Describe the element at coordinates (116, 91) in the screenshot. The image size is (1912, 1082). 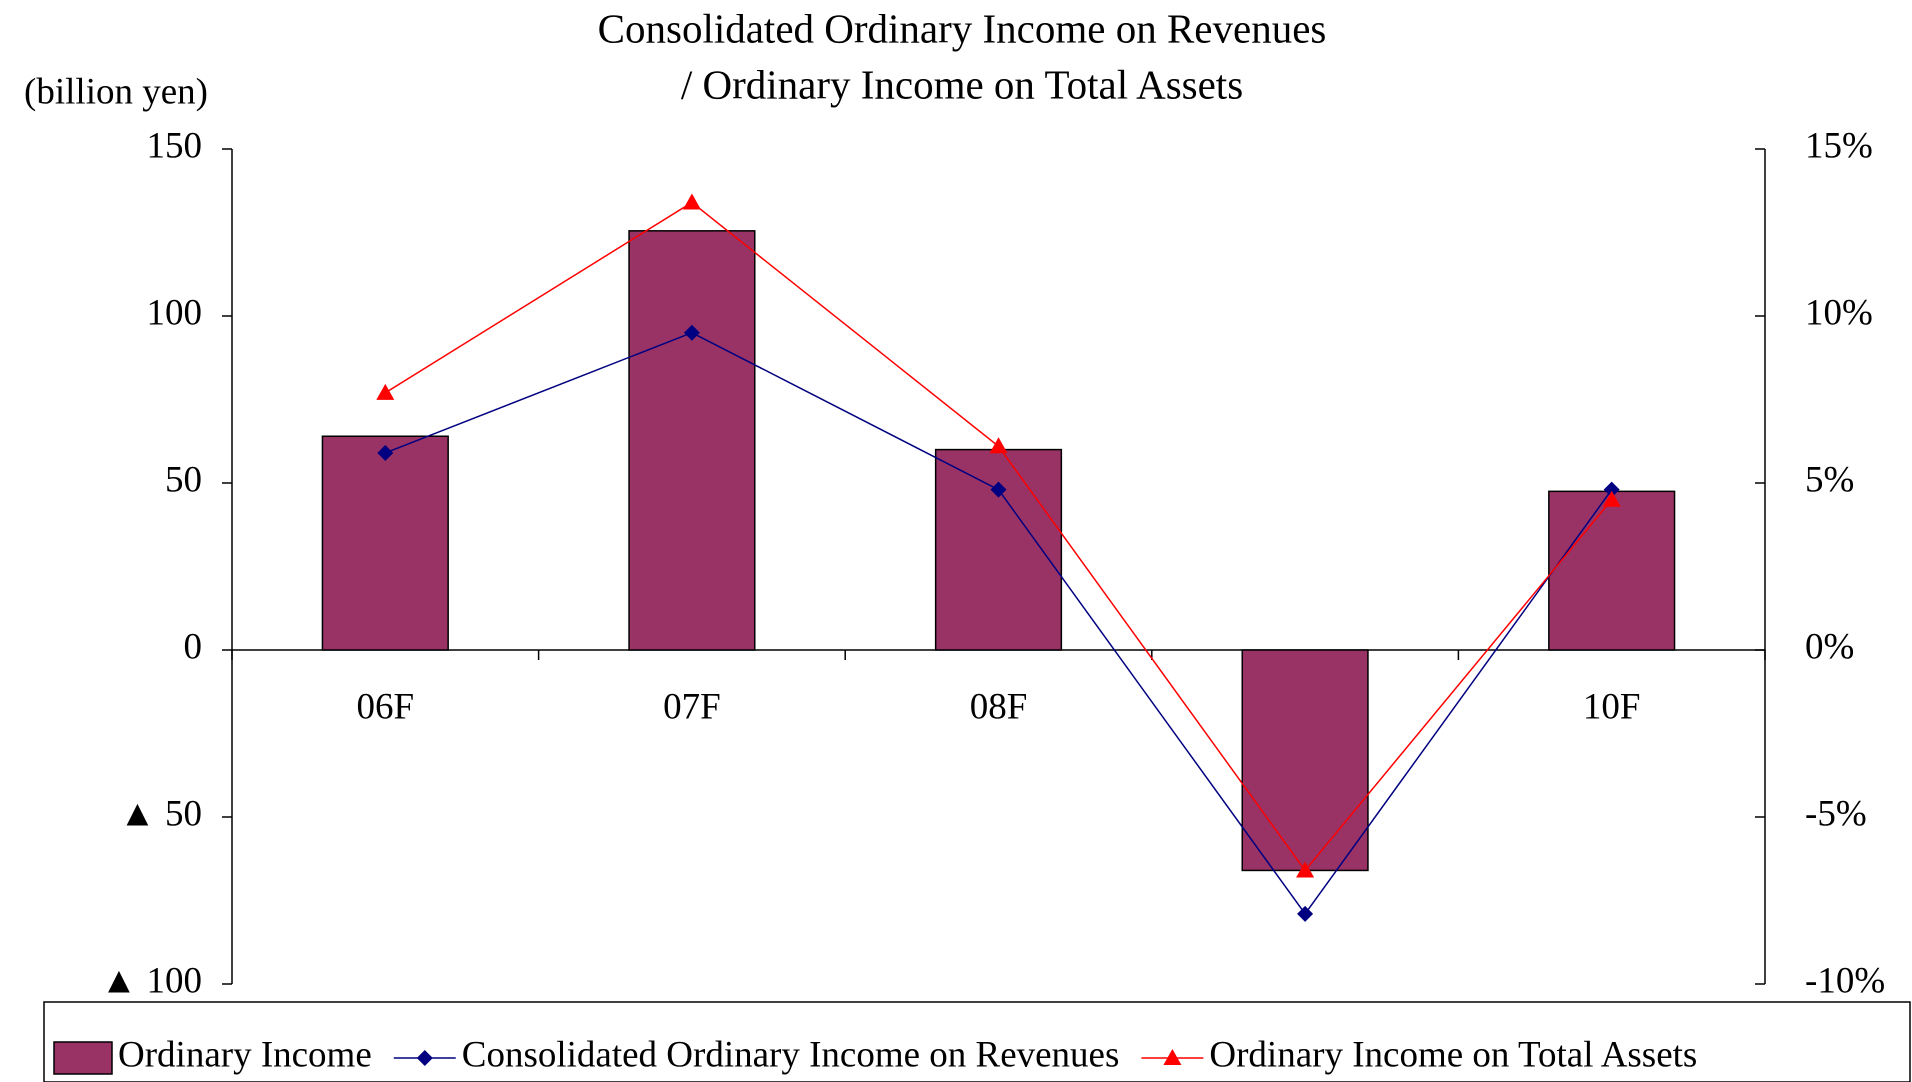
I see `y-axis-label: (billion yen)` at that location.